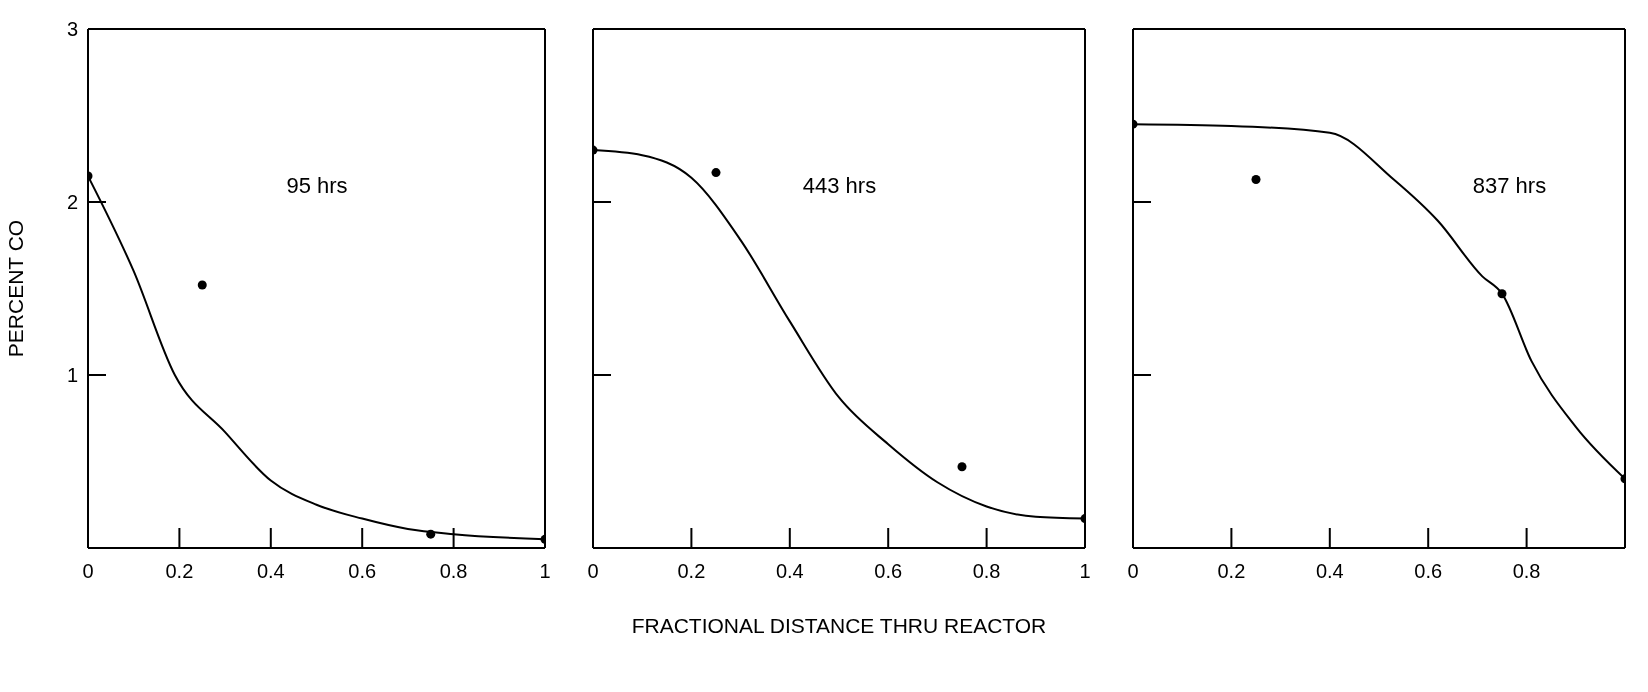  I want to click on y-tick-label: 2, so click(72, 202).